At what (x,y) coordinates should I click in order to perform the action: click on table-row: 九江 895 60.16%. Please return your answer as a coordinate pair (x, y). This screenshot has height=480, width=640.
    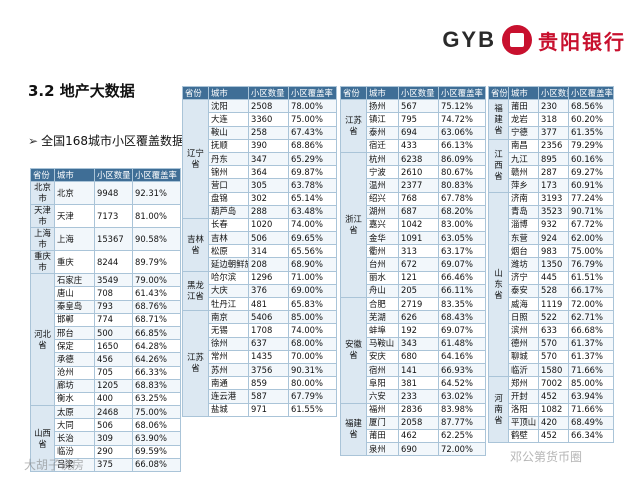
    Looking at the image, I should click on (551, 159).